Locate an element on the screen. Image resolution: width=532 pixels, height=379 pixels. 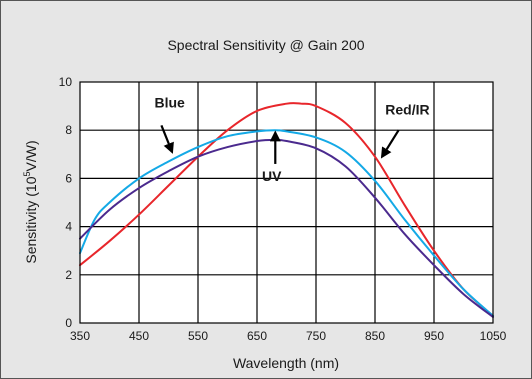
x-tick-label: 550 is located at coordinates (198, 336).